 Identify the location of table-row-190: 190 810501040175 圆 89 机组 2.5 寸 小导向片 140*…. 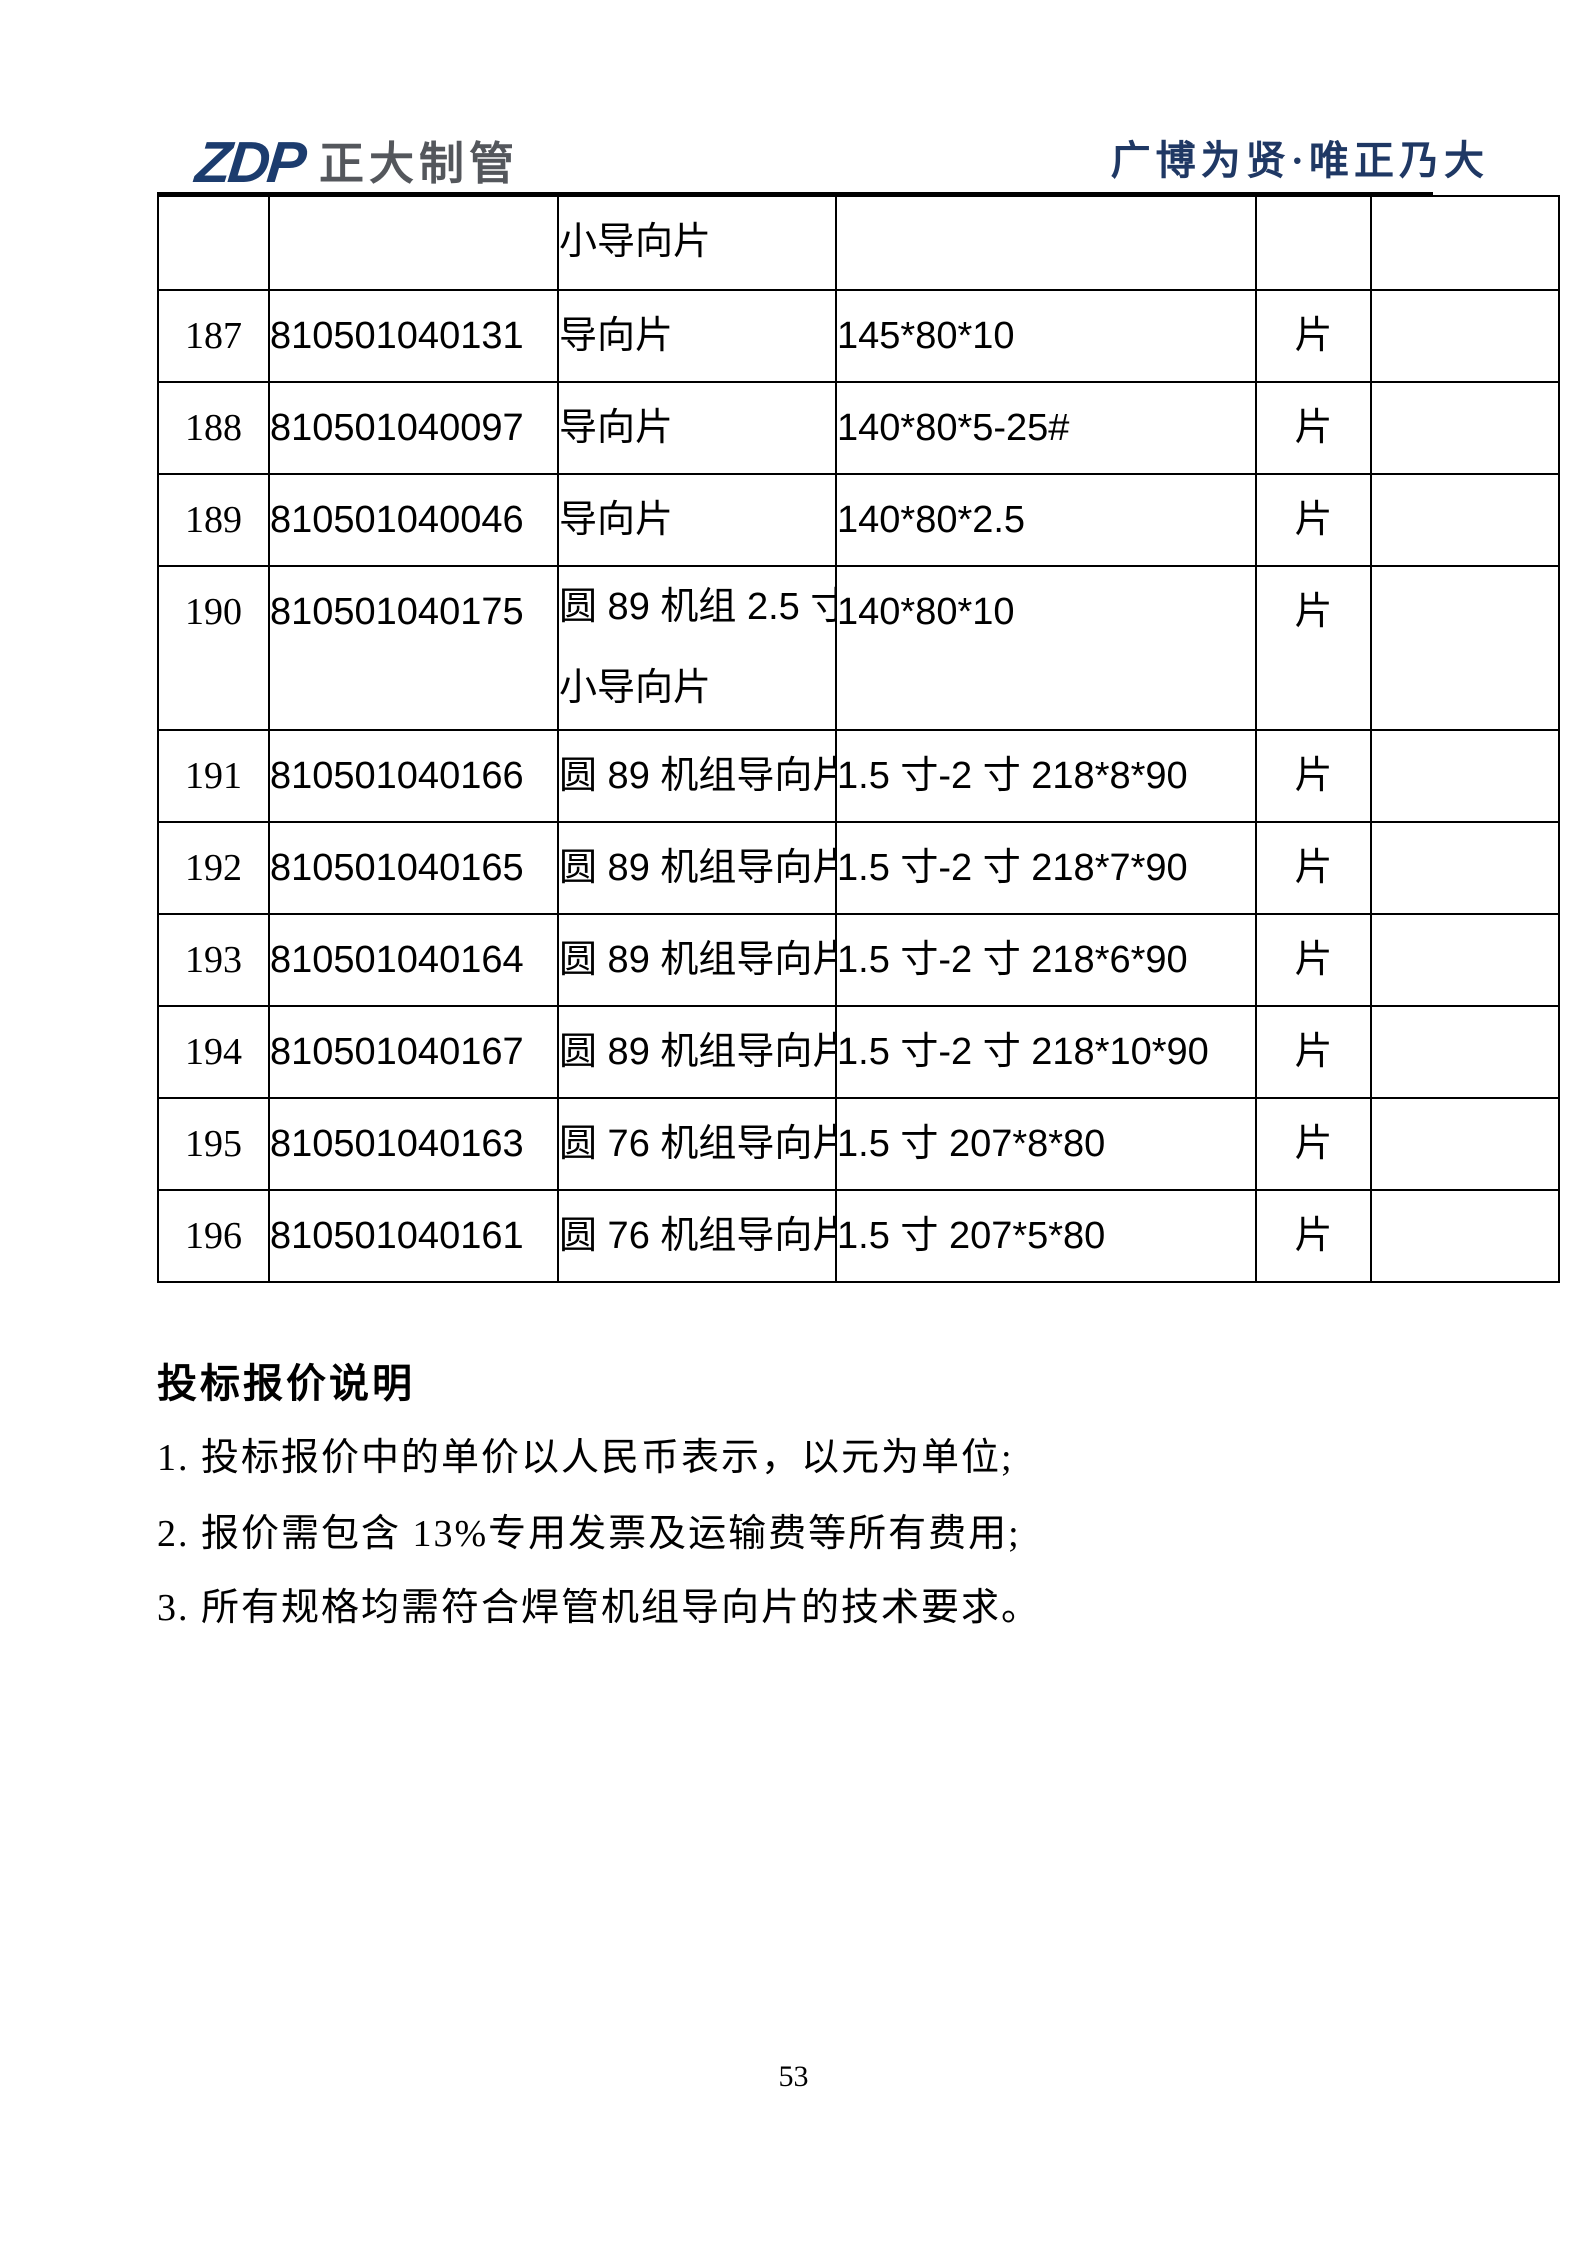
(858, 648).